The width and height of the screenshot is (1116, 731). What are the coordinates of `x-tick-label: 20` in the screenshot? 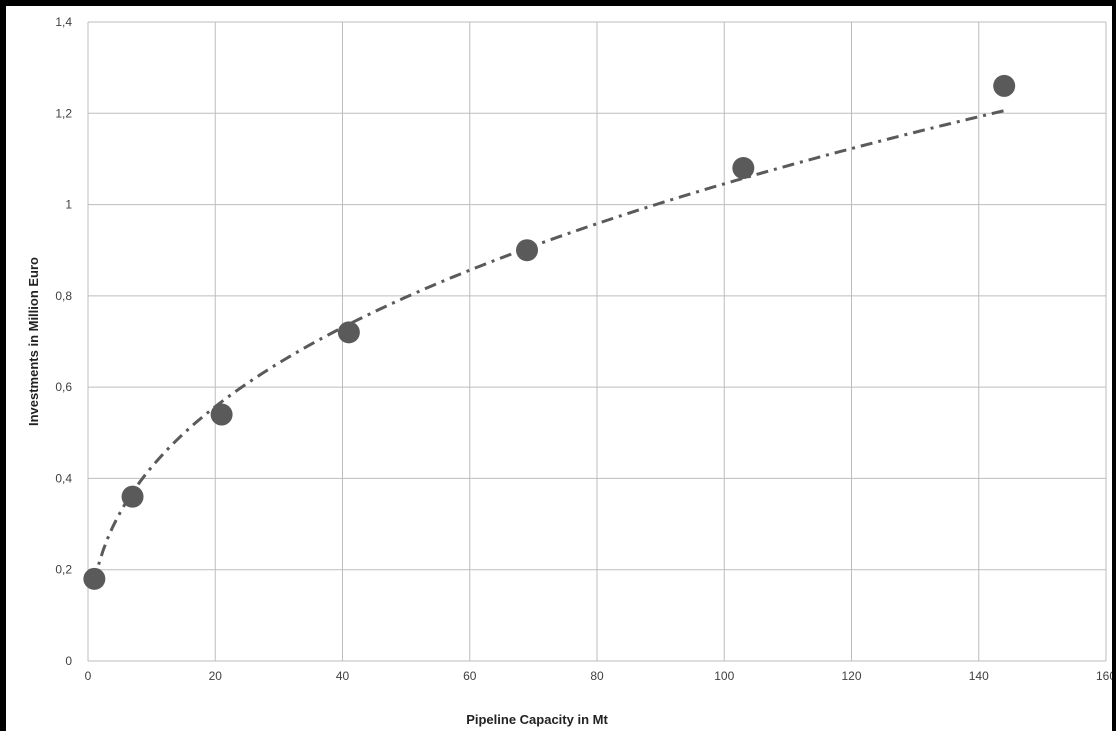 It's located at (216, 676).